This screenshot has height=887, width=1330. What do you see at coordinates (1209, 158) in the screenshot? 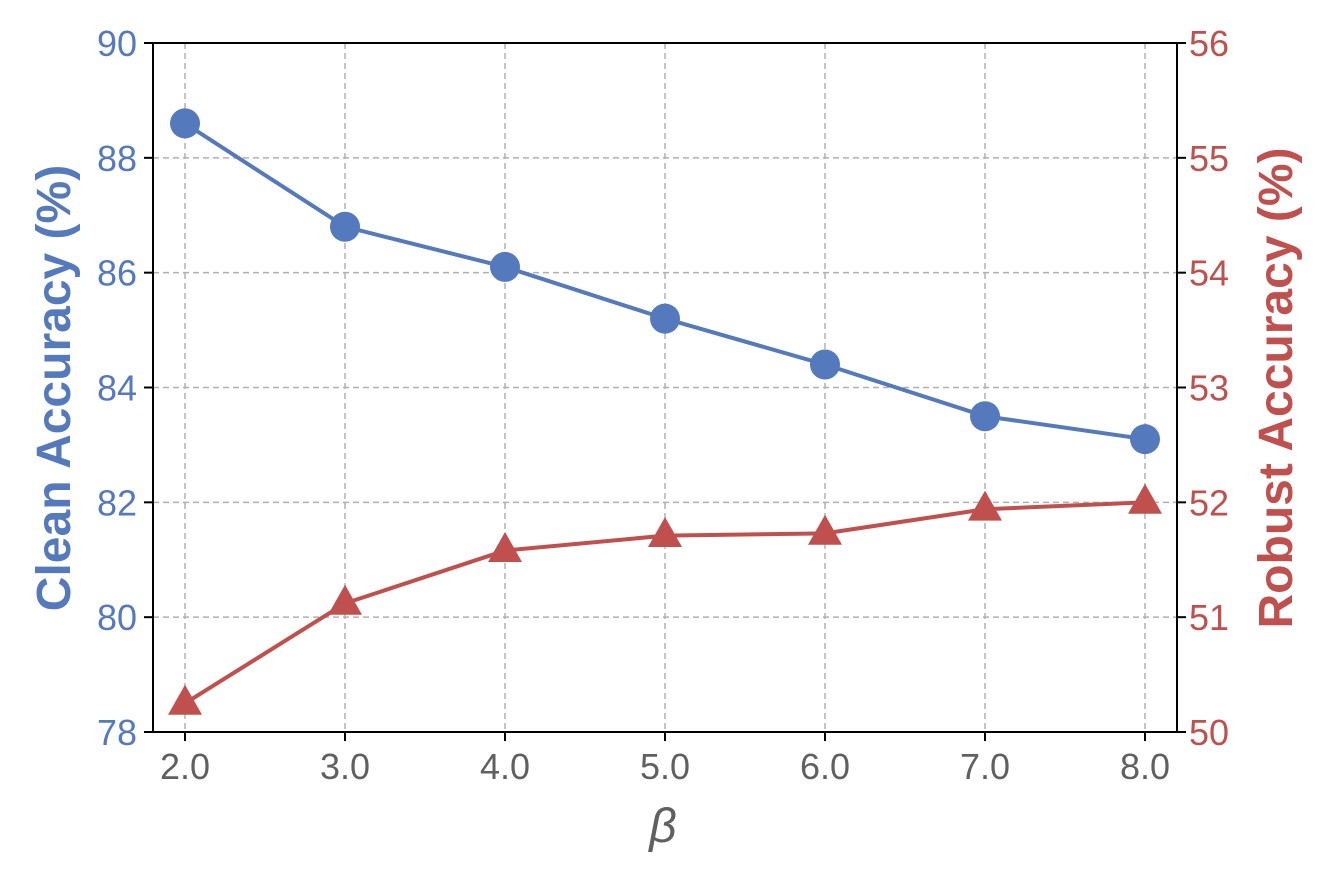
I see `y-right-tick-label: 55` at bounding box center [1209, 158].